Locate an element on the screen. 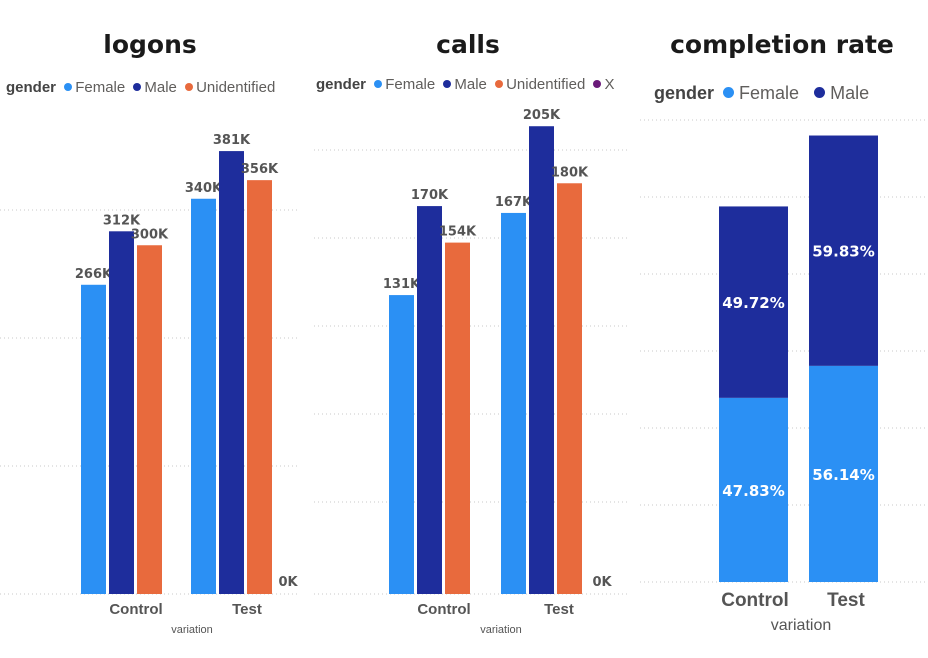 The image size is (928, 658). data-label: 56.14% is located at coordinates (843, 475).